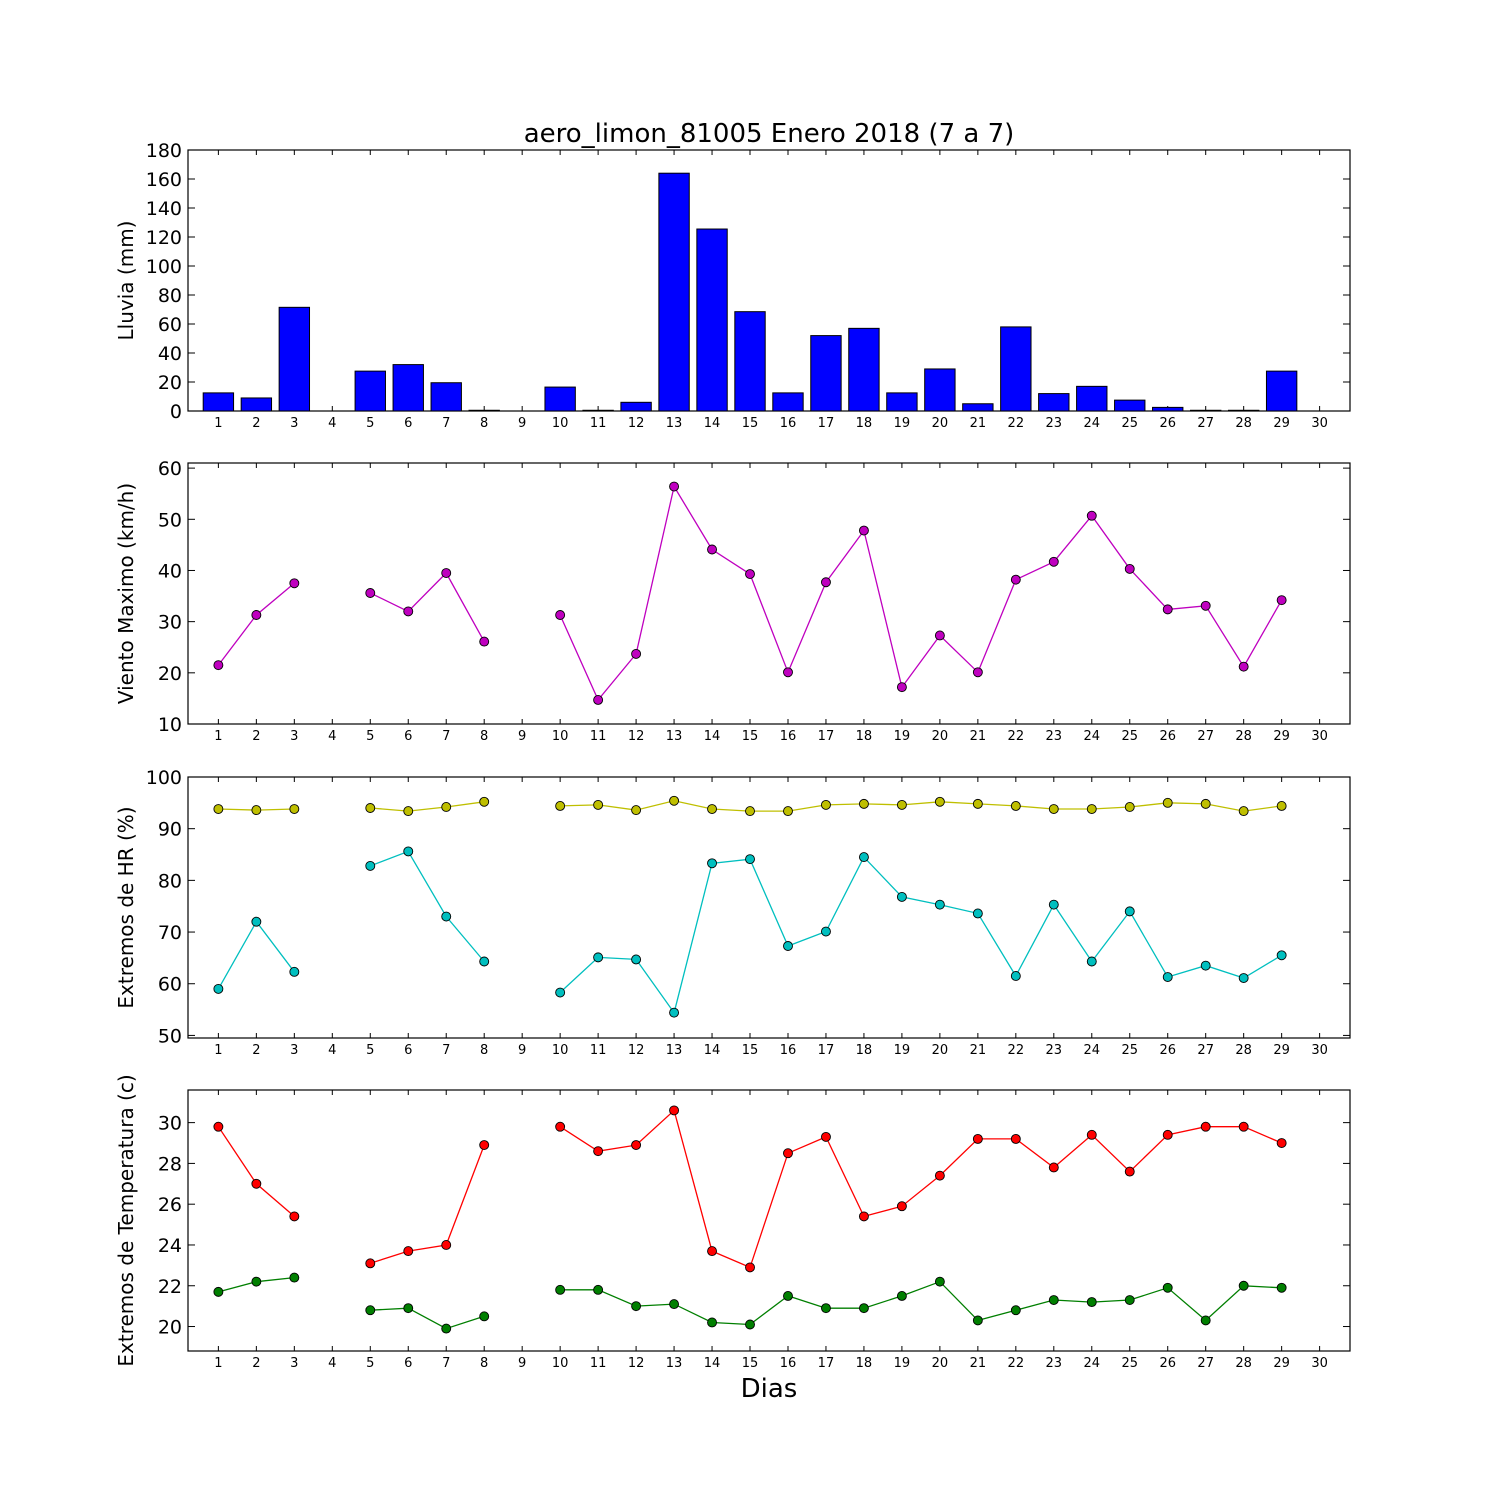  What do you see at coordinates (864, 423) in the screenshot?
I see `x-tick-label: 18` at bounding box center [864, 423].